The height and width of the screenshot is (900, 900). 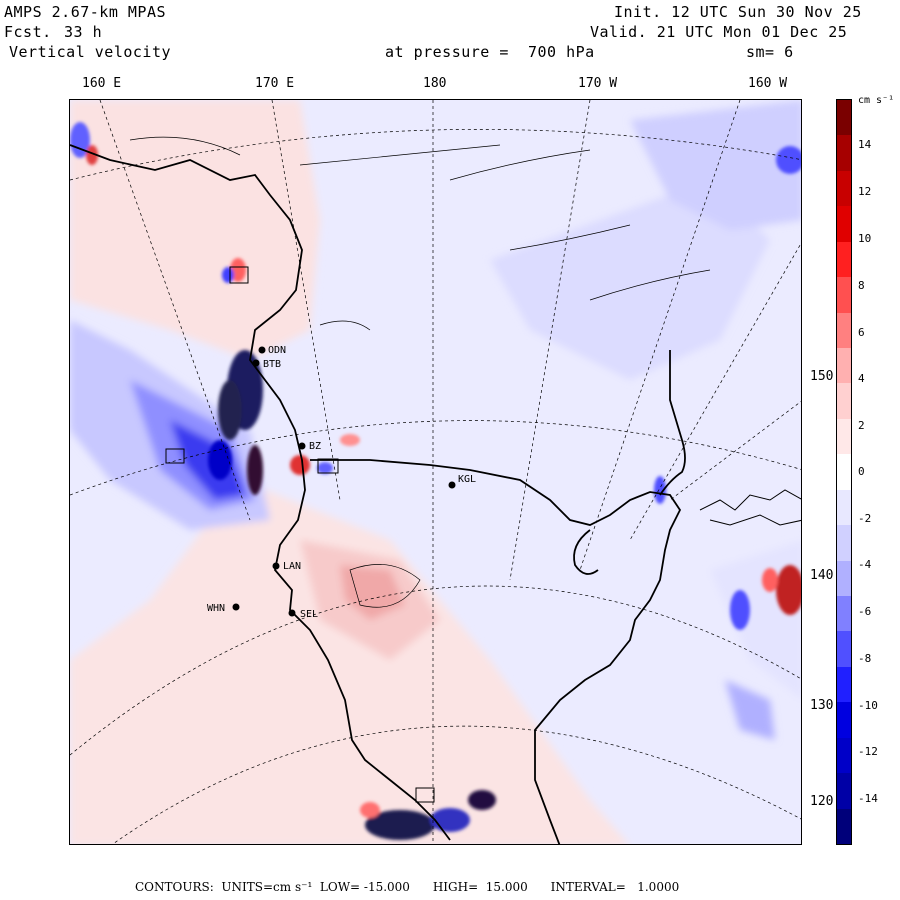 What do you see at coordinates (435, 83) in the screenshot?
I see `lon-label-180: 180` at bounding box center [435, 83].